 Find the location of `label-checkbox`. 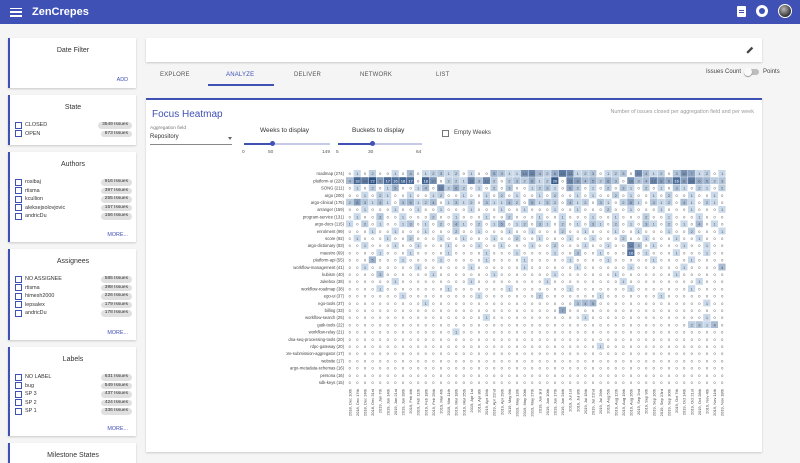

label-checkbox is located at coordinates (18, 394).